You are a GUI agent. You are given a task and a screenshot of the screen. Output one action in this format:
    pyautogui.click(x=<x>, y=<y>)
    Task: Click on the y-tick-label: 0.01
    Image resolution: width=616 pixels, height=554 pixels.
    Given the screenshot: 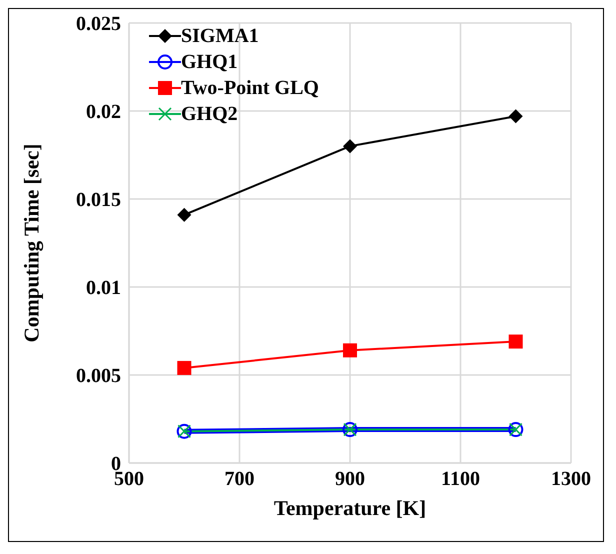 What is the action you would take?
    pyautogui.click(x=103, y=288)
    